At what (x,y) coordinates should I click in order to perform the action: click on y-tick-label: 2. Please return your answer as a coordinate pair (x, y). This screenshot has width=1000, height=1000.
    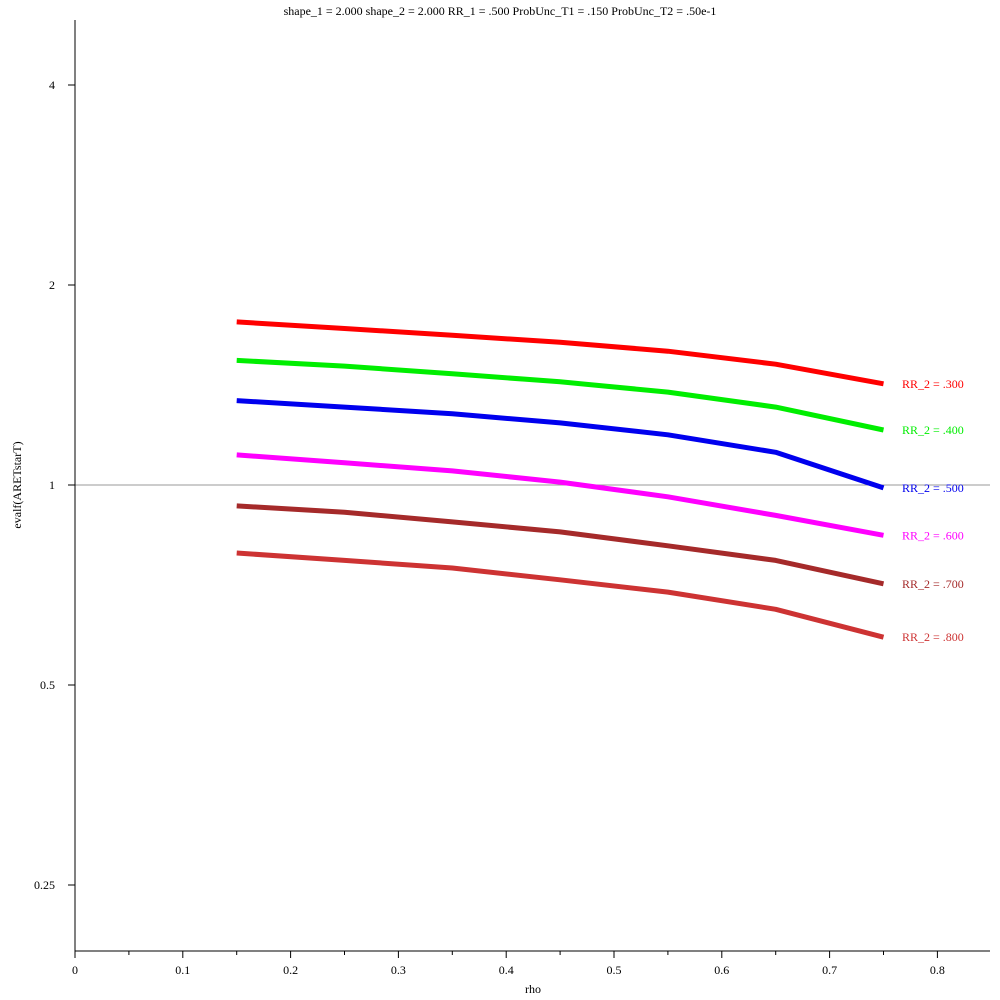
    Looking at the image, I should click on (52, 285).